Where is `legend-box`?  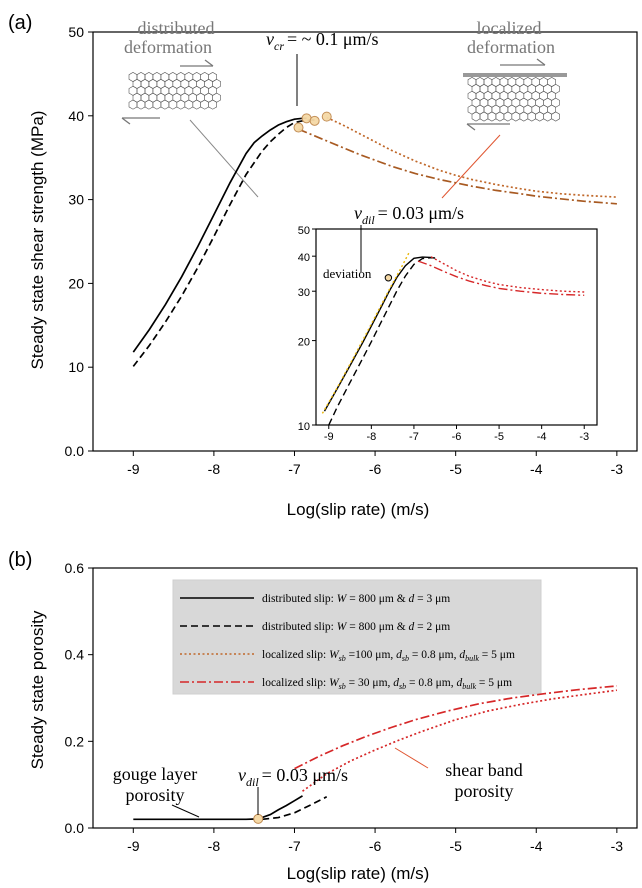
legend-box is located at coordinates (357, 637).